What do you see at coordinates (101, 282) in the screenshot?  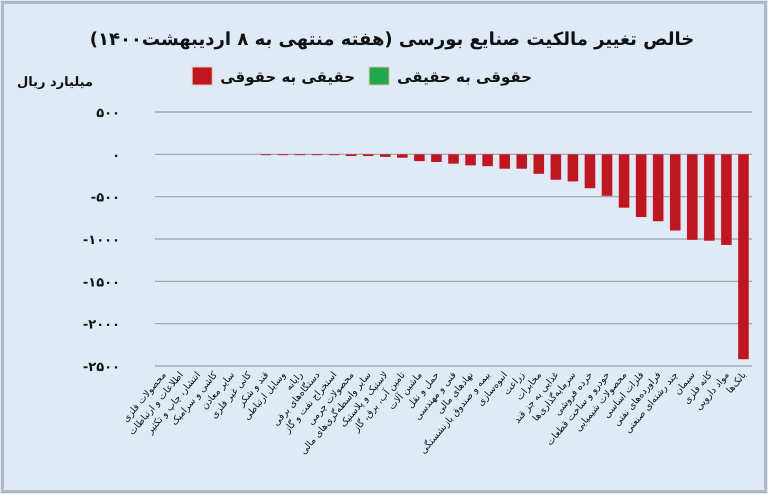 I see `y-tick-label: -۱۵۰۰` at bounding box center [101, 282].